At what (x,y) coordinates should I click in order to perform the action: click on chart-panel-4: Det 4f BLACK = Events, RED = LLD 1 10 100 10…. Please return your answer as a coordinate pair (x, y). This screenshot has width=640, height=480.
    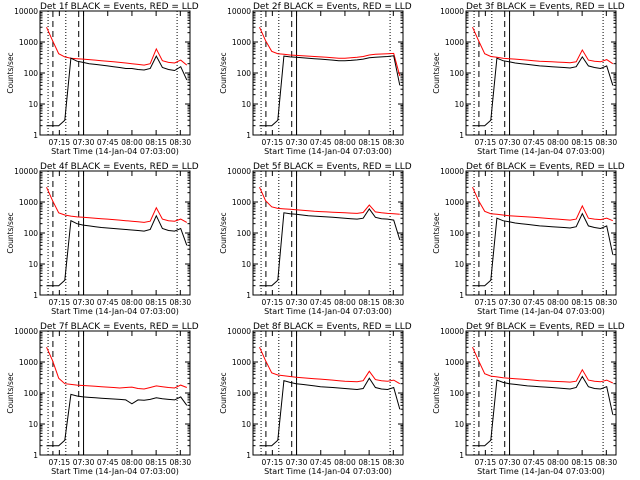
    Looking at the image, I should click on (102, 239).